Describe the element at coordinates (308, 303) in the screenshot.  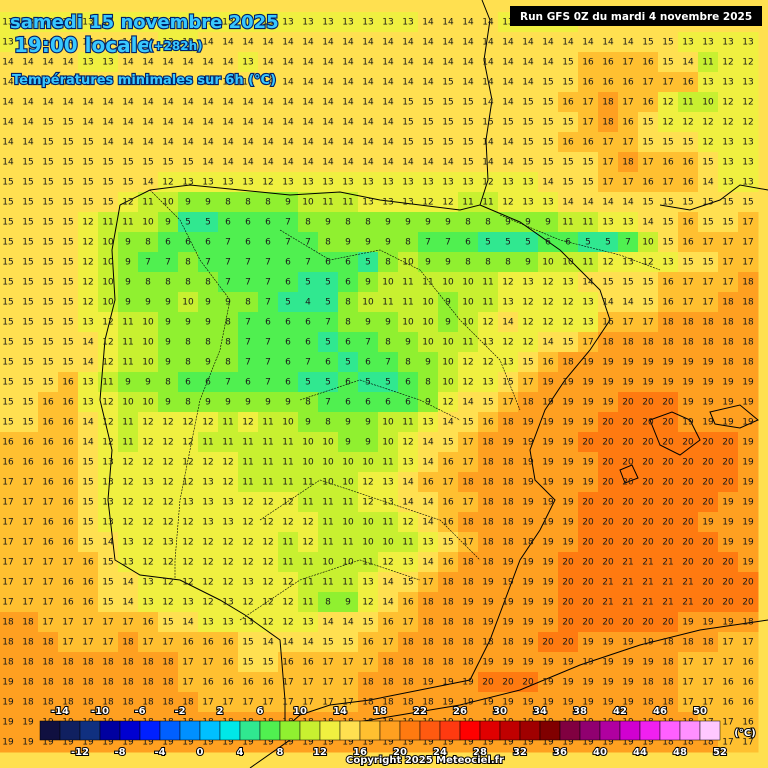
I see `temperature-value: 4` at that location.